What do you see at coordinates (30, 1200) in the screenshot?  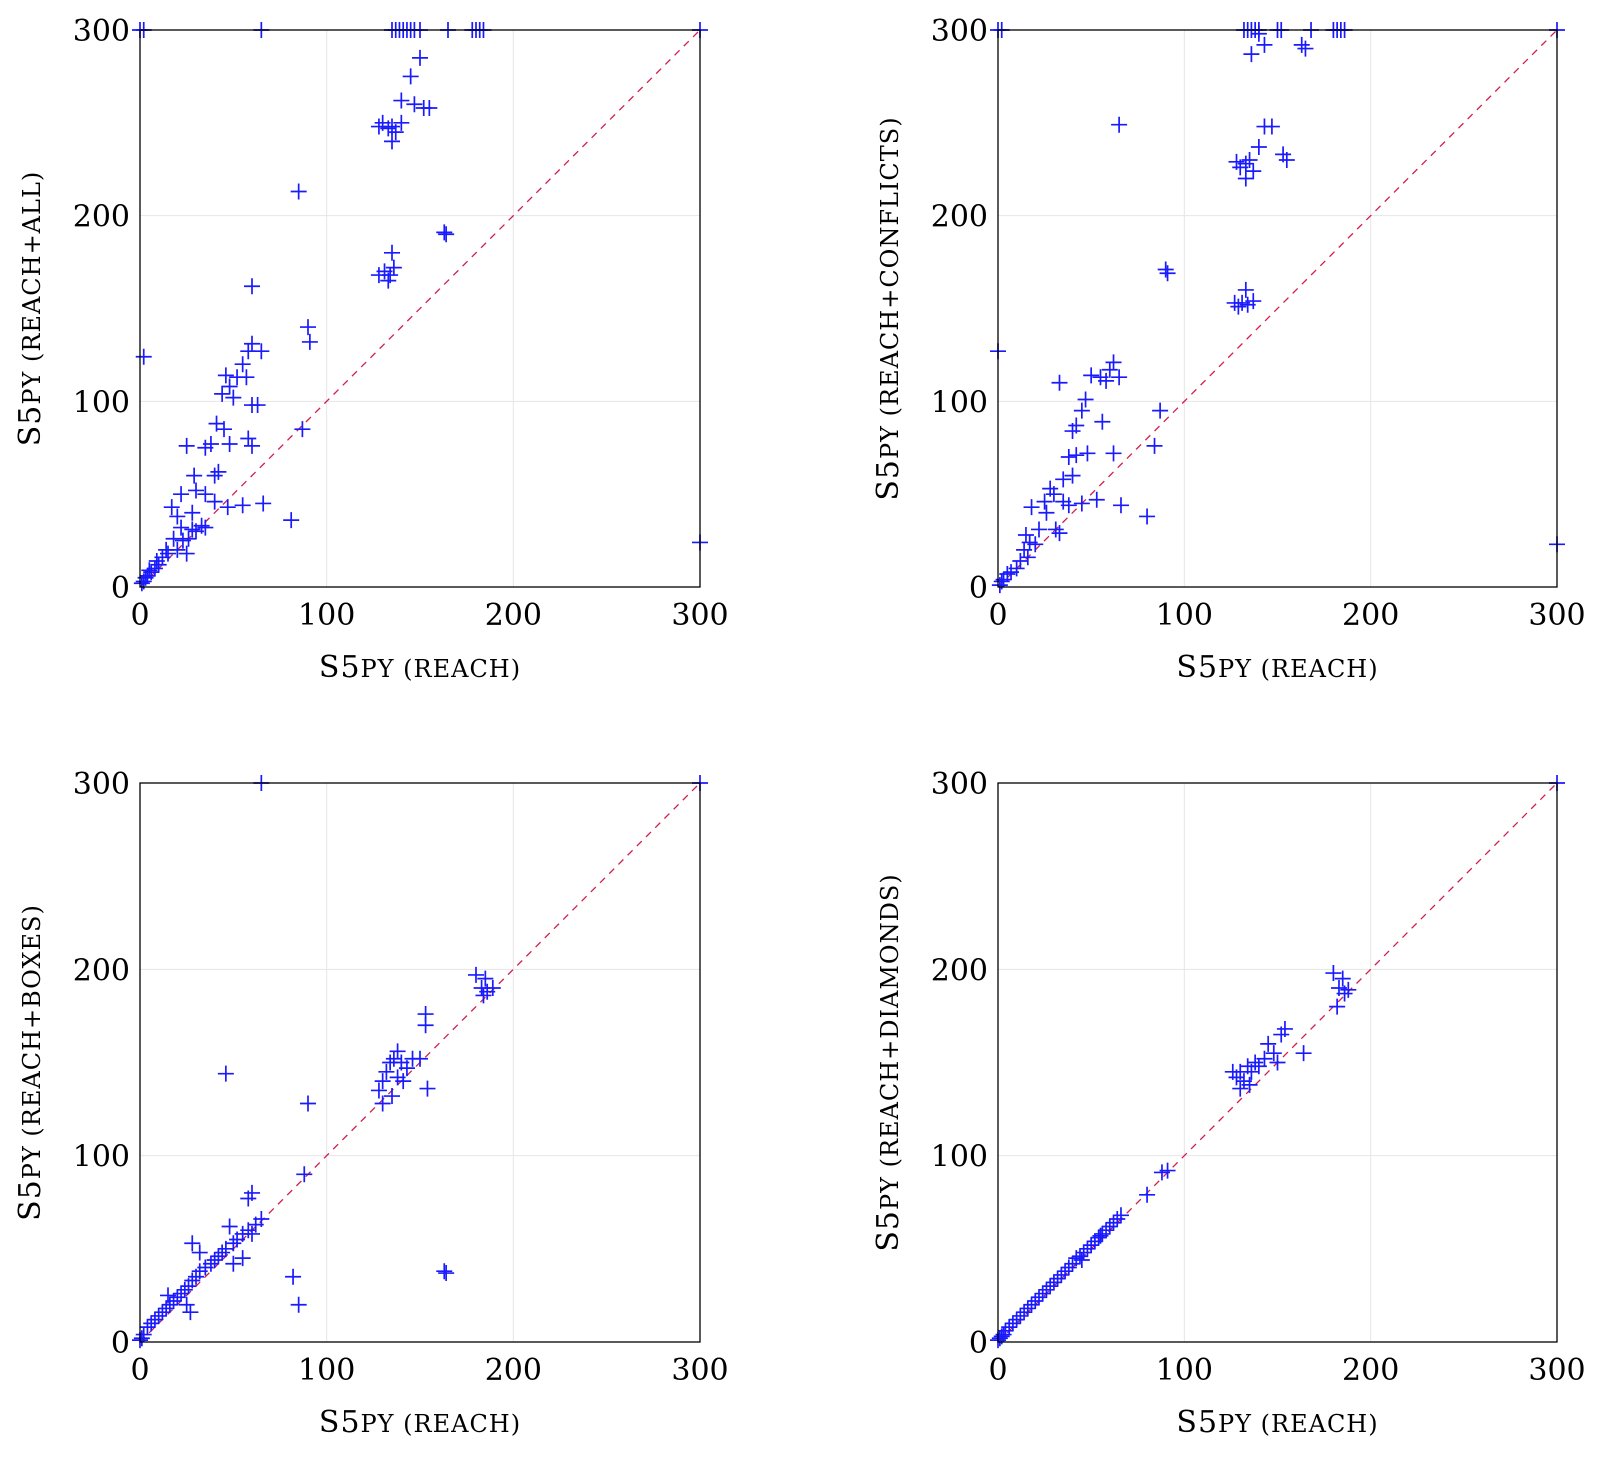 I see `y-axis-label-main: S5` at bounding box center [30, 1200].